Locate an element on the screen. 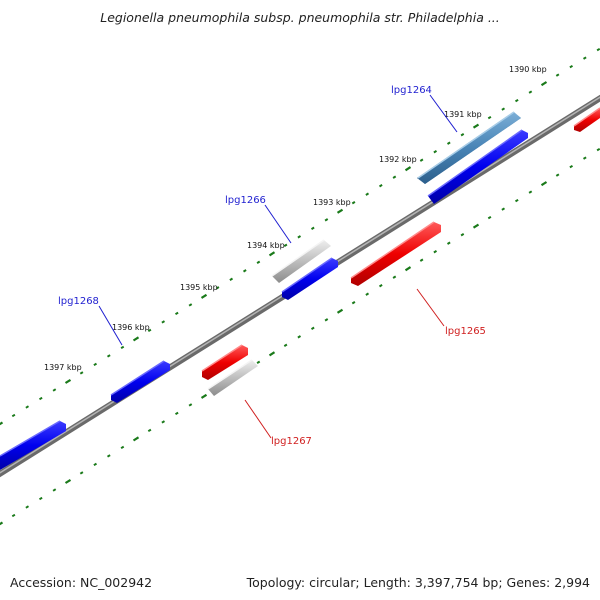 The width and height of the screenshot is (600, 600). gene-lpg1266 is located at coordinates (301, 261).